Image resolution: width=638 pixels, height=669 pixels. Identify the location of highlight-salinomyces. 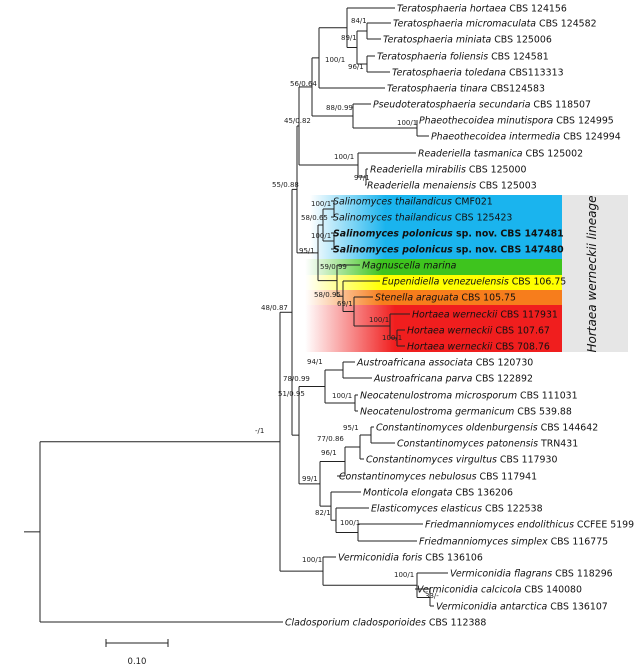
(436, 227).